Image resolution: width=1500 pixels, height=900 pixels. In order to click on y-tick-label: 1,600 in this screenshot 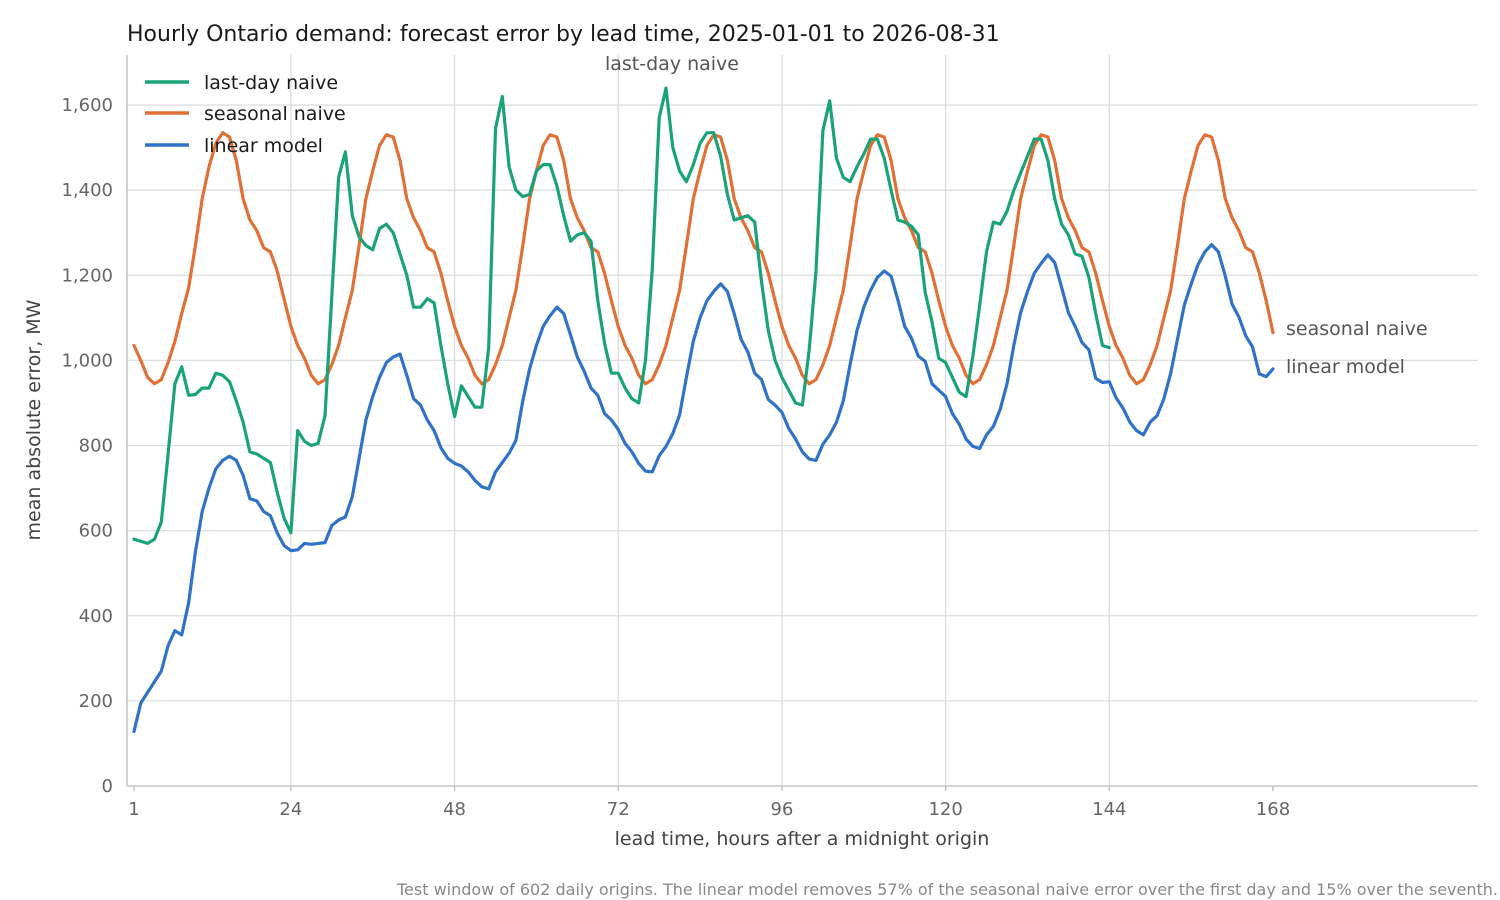, I will do `click(87, 105)`.